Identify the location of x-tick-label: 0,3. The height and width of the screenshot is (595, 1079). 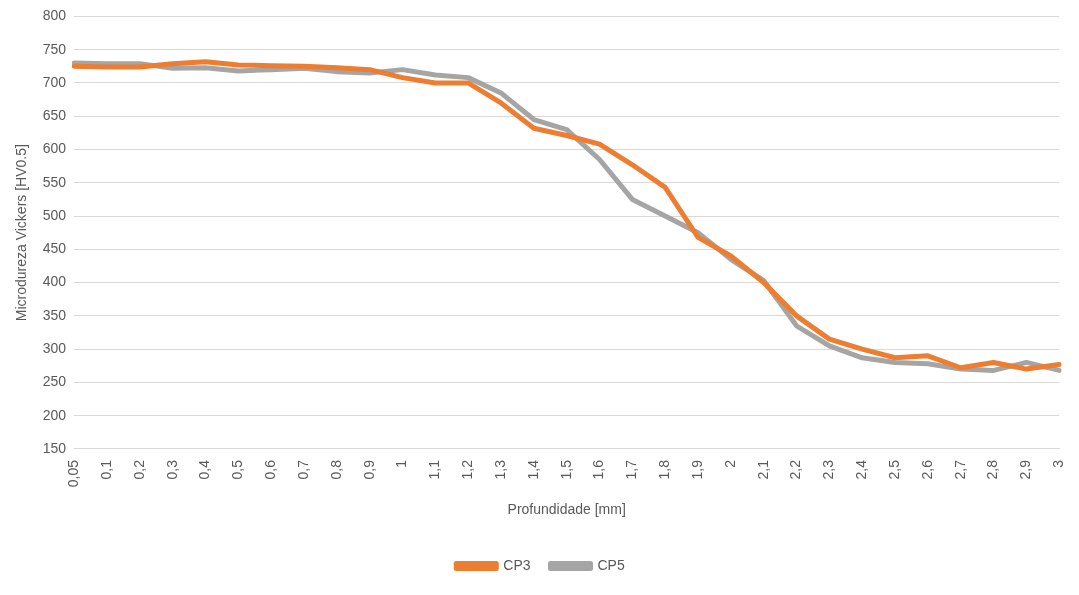
(171, 469).